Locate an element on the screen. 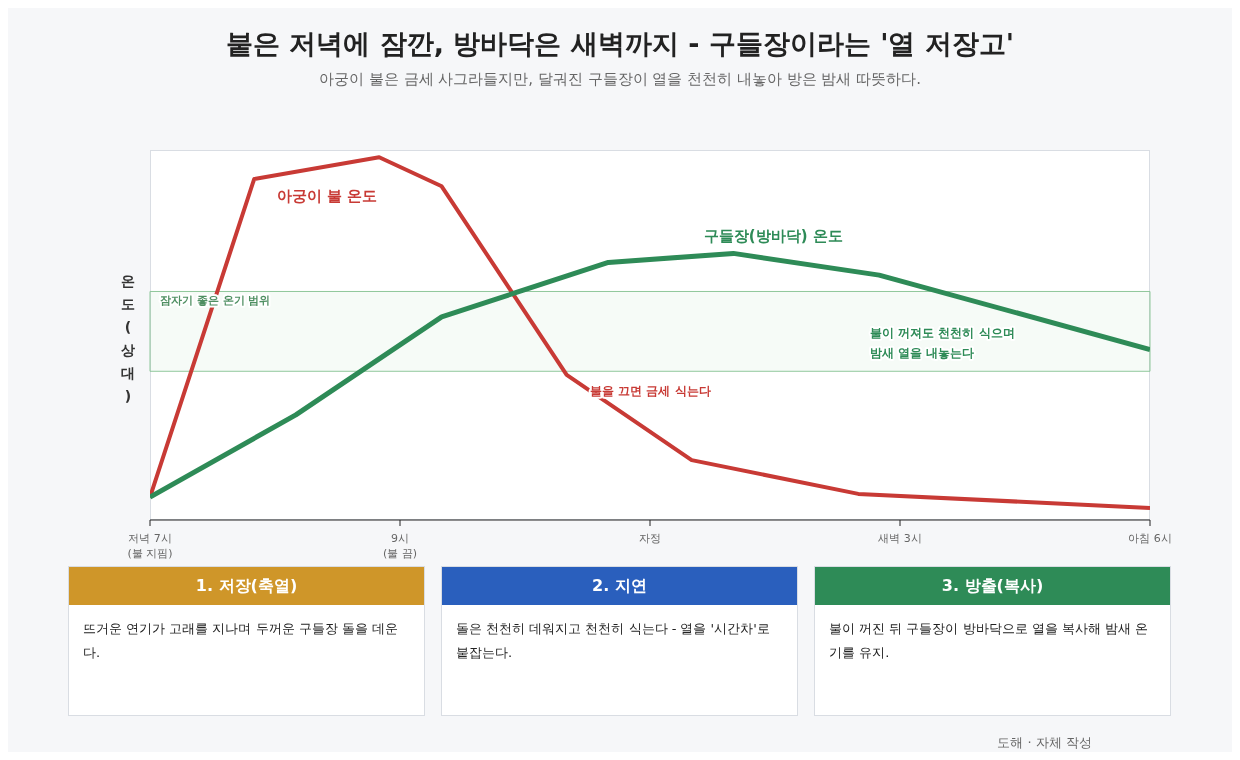 The image size is (1240, 760). x-tick-label: 아침 6시 is located at coordinates (1150, 538).